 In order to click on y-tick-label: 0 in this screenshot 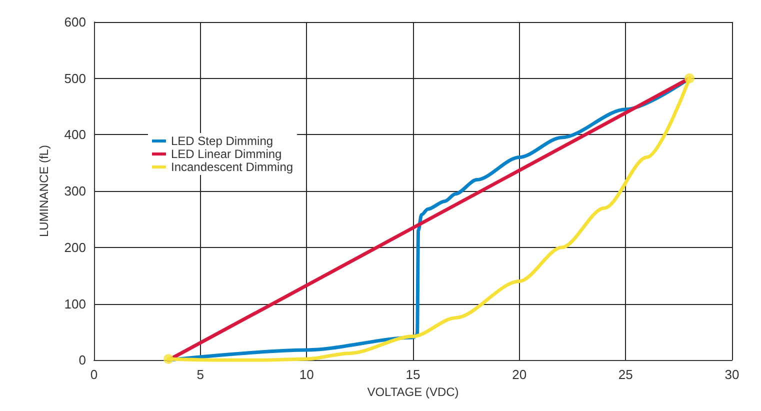, I will do `click(82, 360)`.